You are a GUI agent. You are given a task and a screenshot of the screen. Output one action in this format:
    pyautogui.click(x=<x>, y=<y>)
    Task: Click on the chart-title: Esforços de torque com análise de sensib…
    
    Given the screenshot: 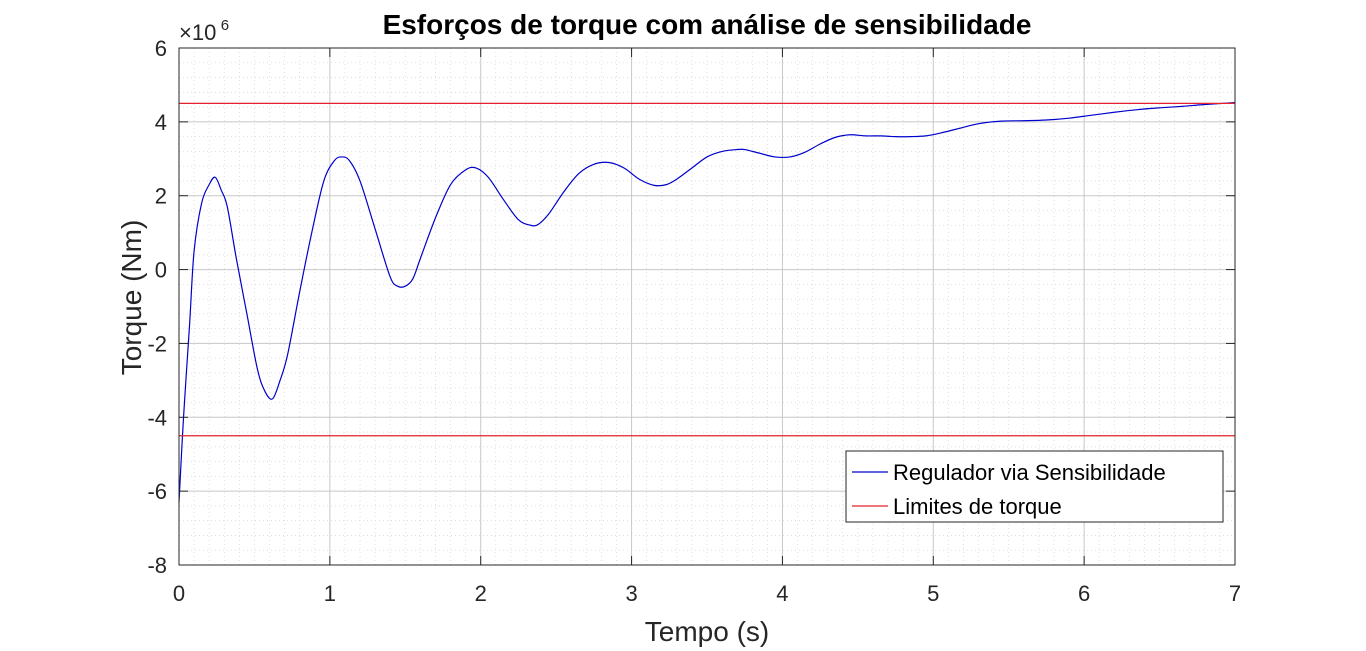 What is the action you would take?
    pyautogui.click(x=707, y=24)
    